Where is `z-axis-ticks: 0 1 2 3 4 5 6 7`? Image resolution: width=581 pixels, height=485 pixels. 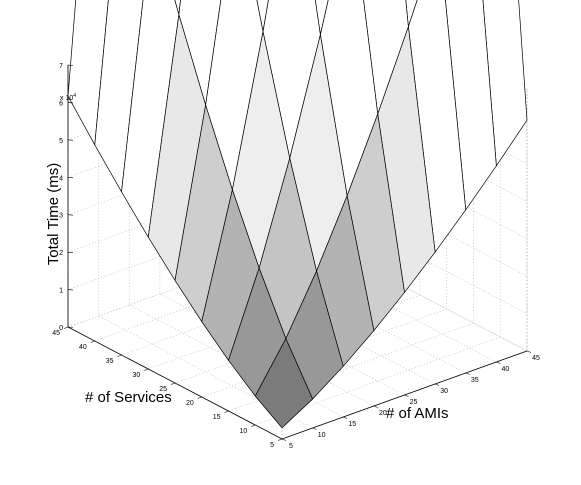 z-axis-ticks: 0 1 2 3 4 5 6 7 is located at coordinates (66, 197).